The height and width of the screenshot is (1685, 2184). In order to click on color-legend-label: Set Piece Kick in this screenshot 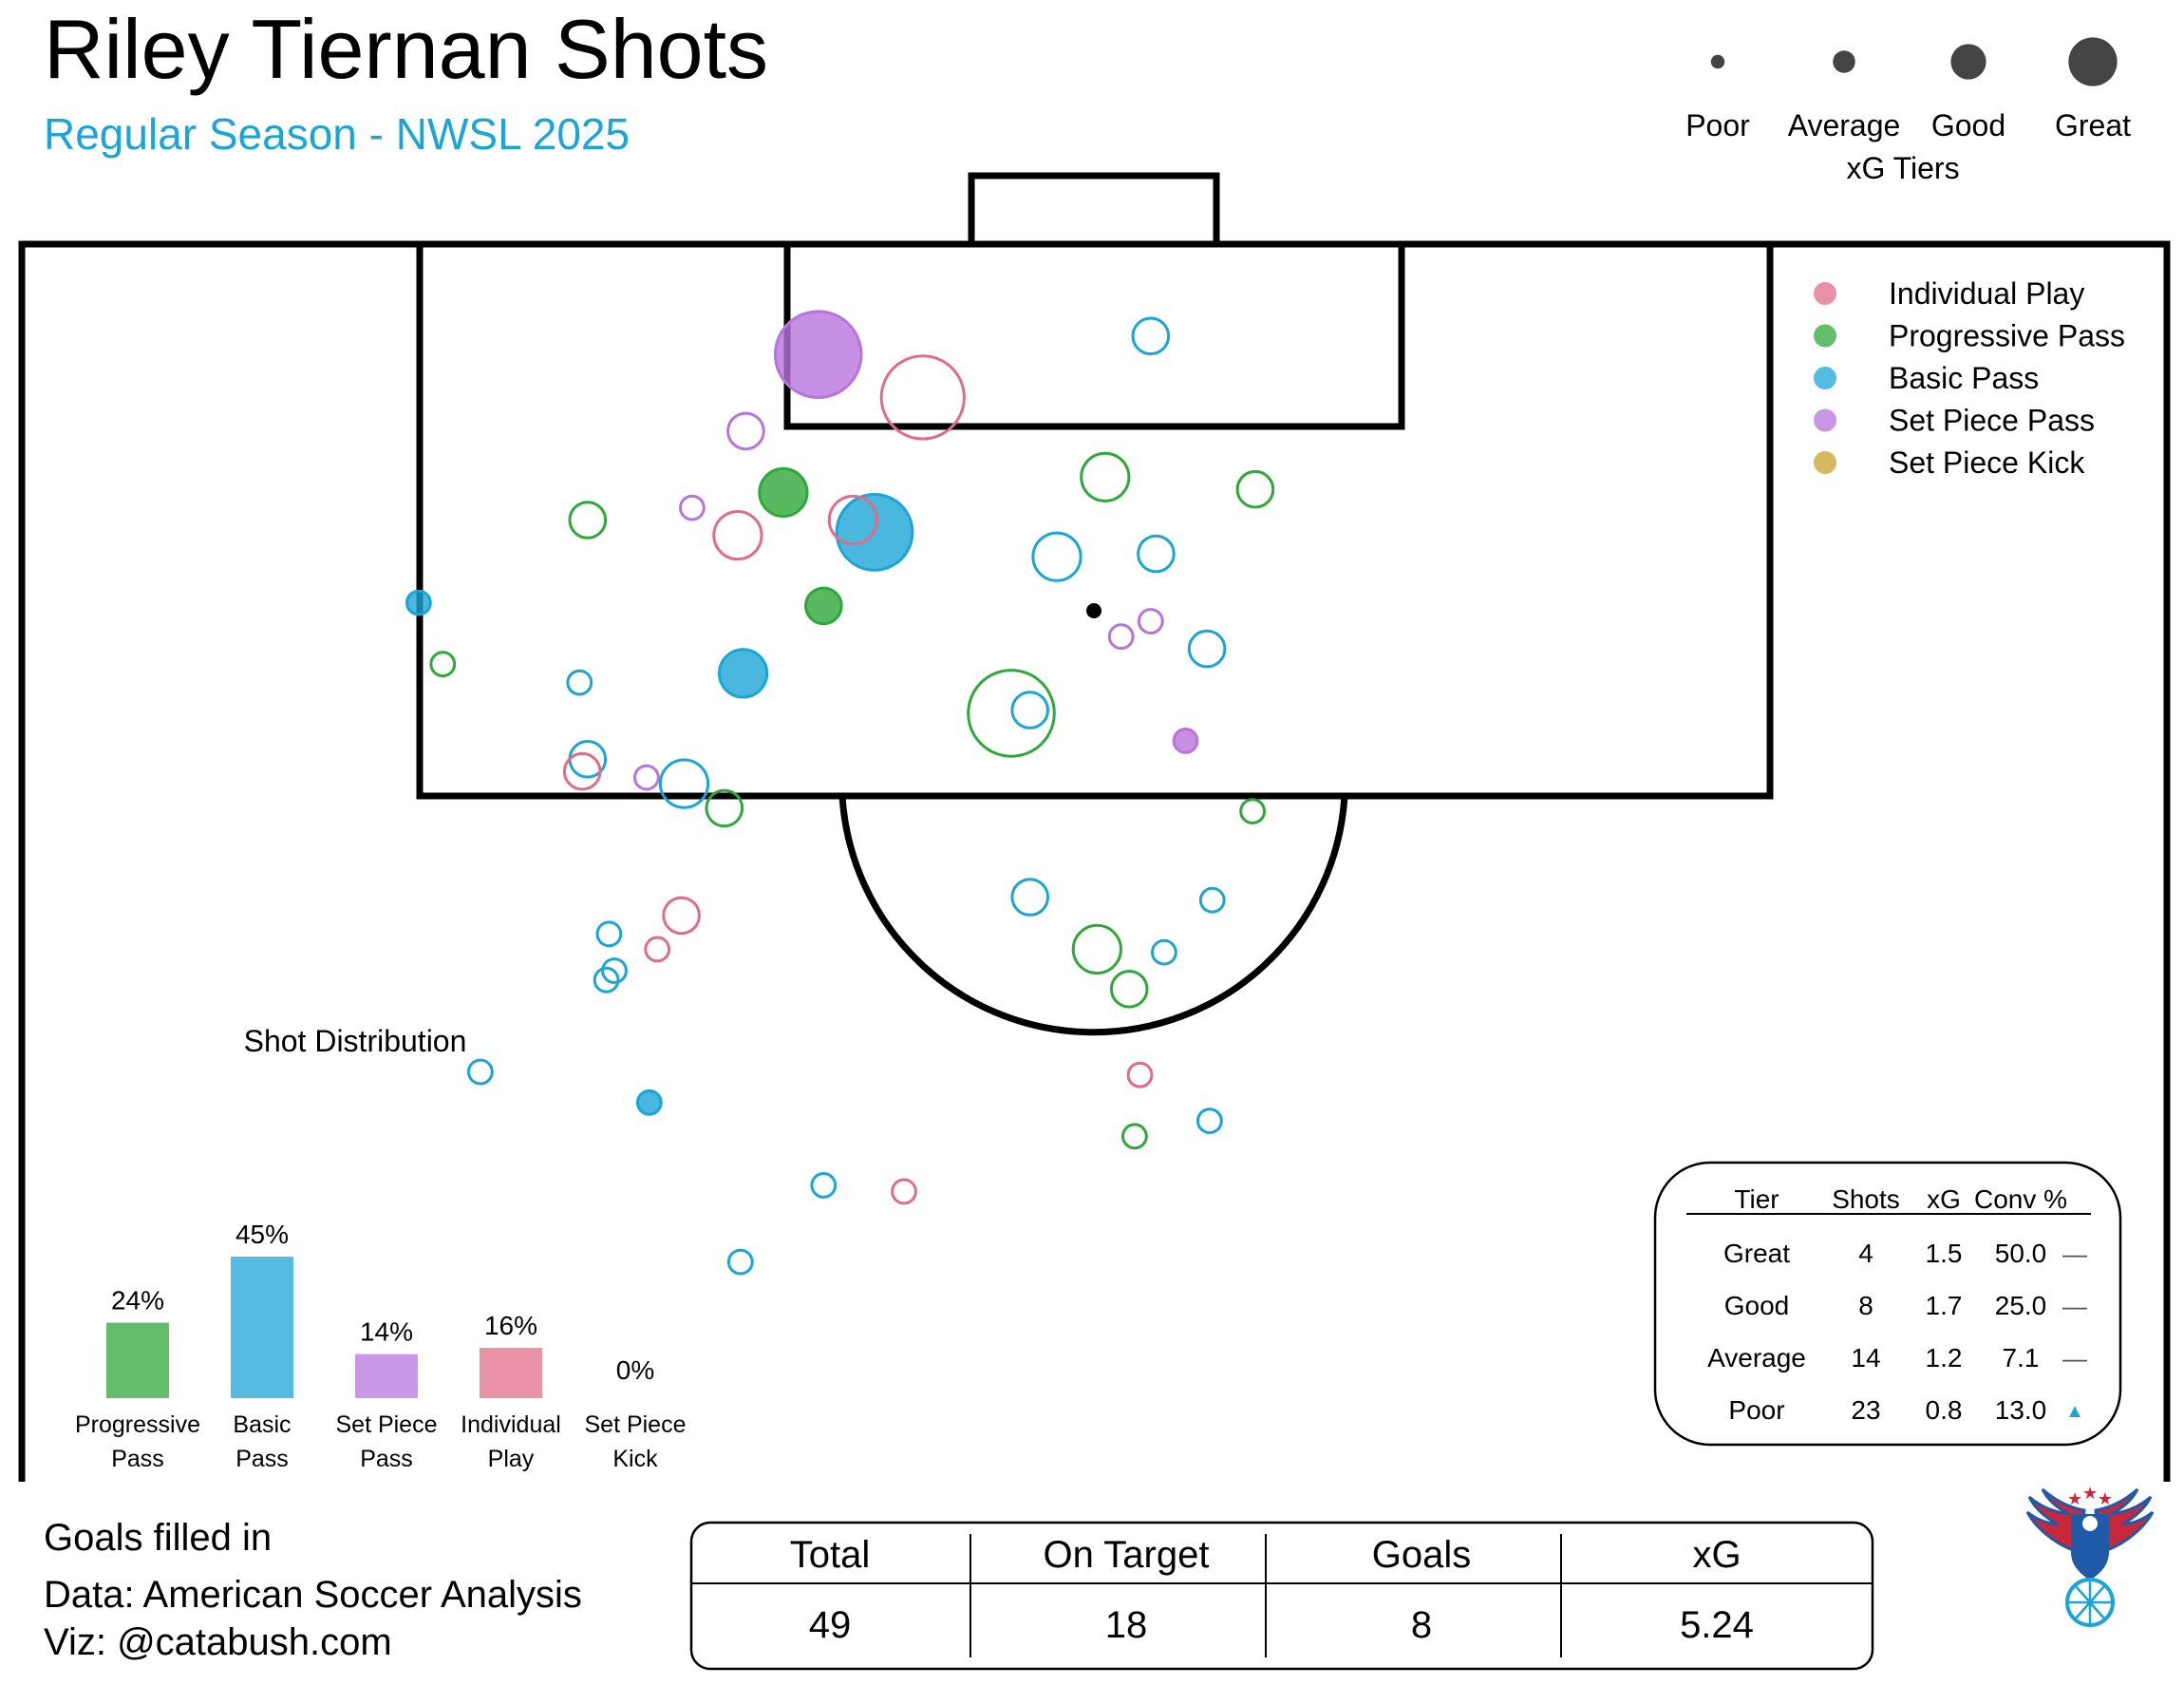, I will do `click(1987, 463)`.